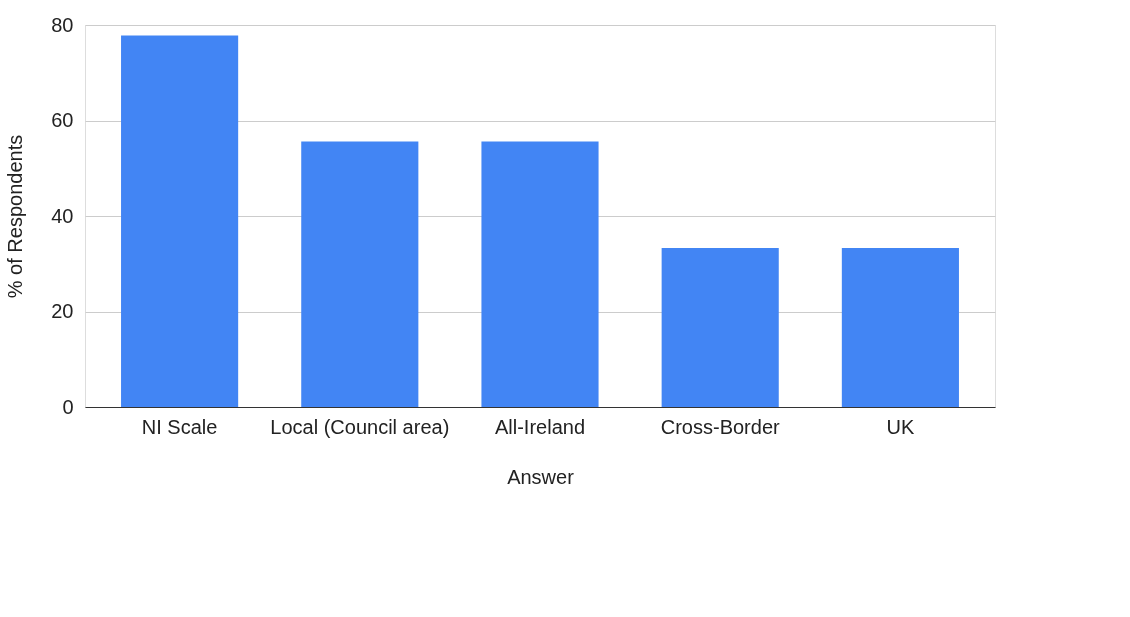 This screenshot has width=1130, height=617. What do you see at coordinates (15, 216) in the screenshot?
I see `y-axis-title: % of Respondents` at bounding box center [15, 216].